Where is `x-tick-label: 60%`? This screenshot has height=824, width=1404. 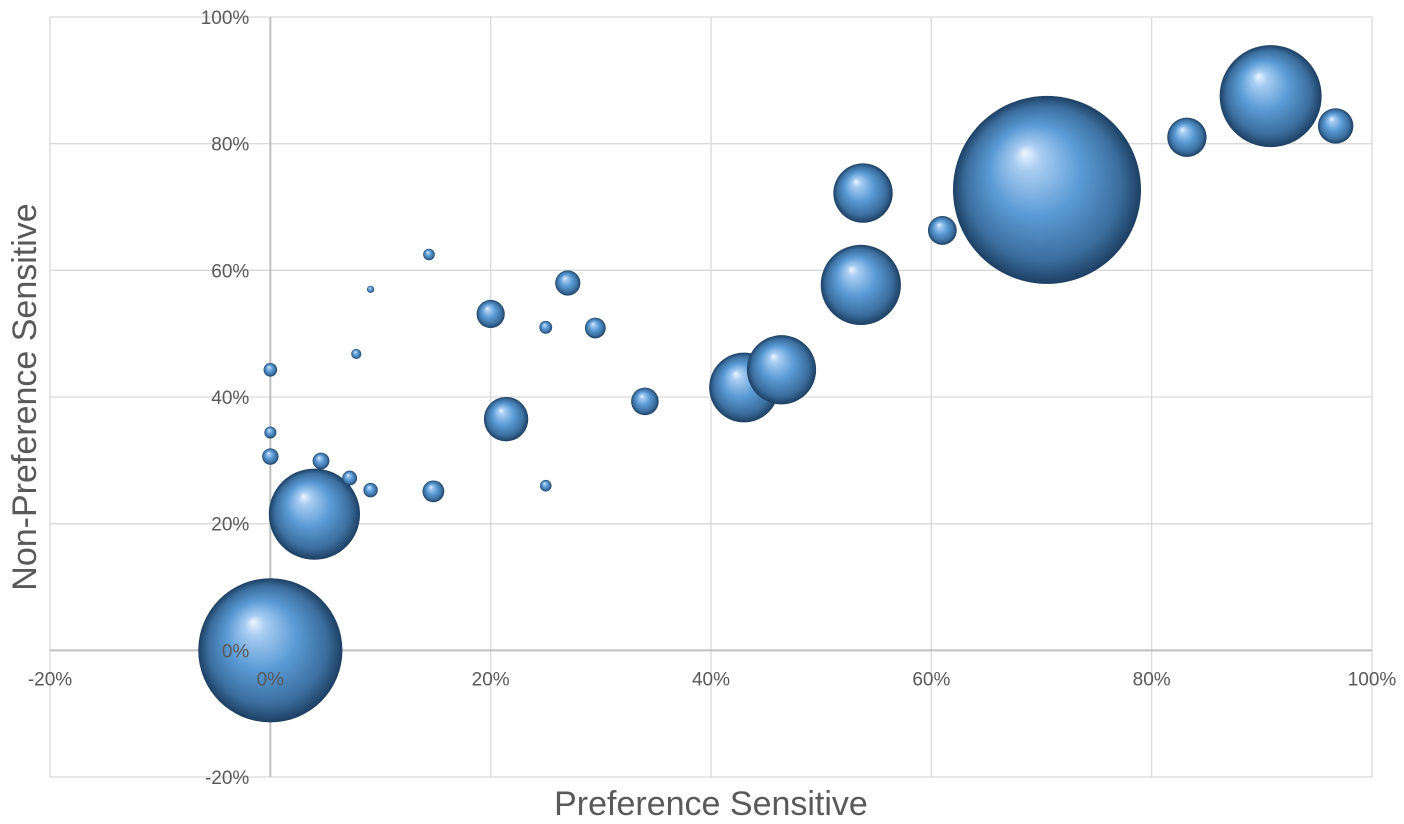 x-tick-label: 60% is located at coordinates (931, 679).